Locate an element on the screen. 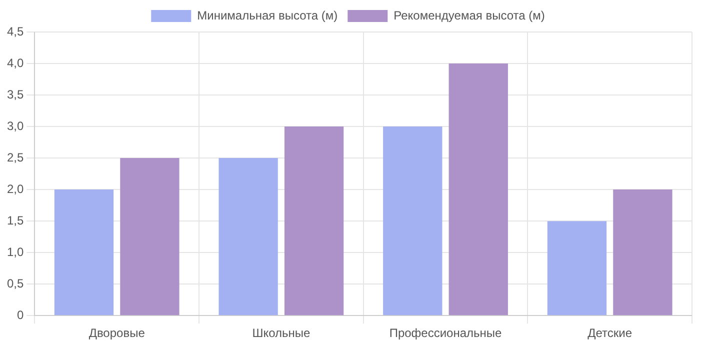 This screenshot has width=704, height=348. y-tick-label: 3,0 is located at coordinates (15, 125).